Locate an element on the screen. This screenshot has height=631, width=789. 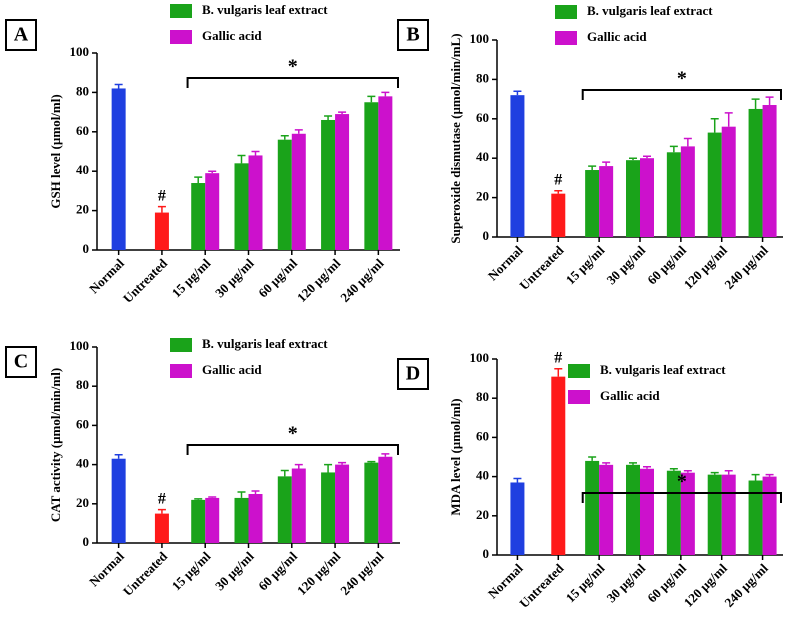
panel-letter: D is located at coordinates (413, 374).